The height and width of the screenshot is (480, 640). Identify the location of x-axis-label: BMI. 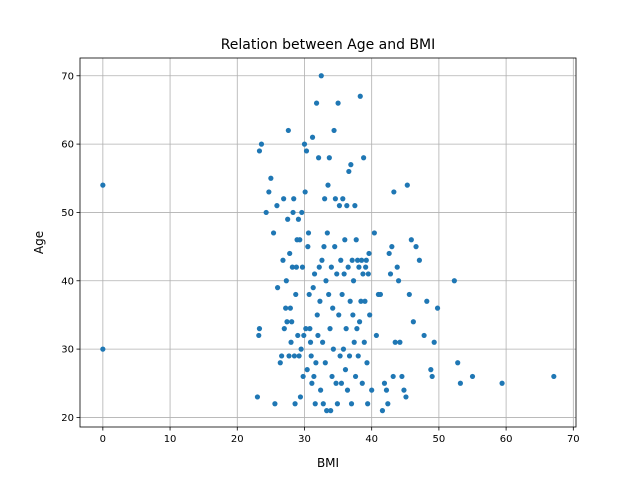
(328, 463).